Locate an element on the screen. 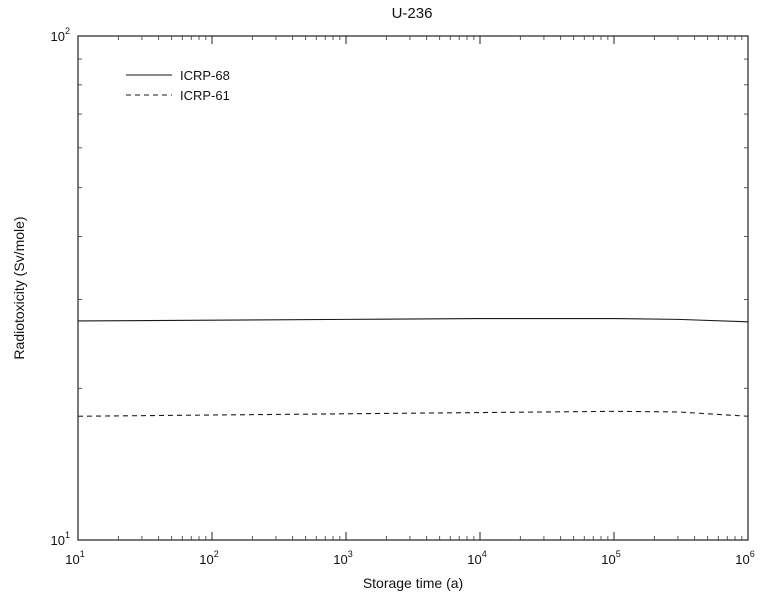 The height and width of the screenshot is (598, 764). y-axis-label: Radiotoxicity (Sv/mole) is located at coordinates (19, 287).